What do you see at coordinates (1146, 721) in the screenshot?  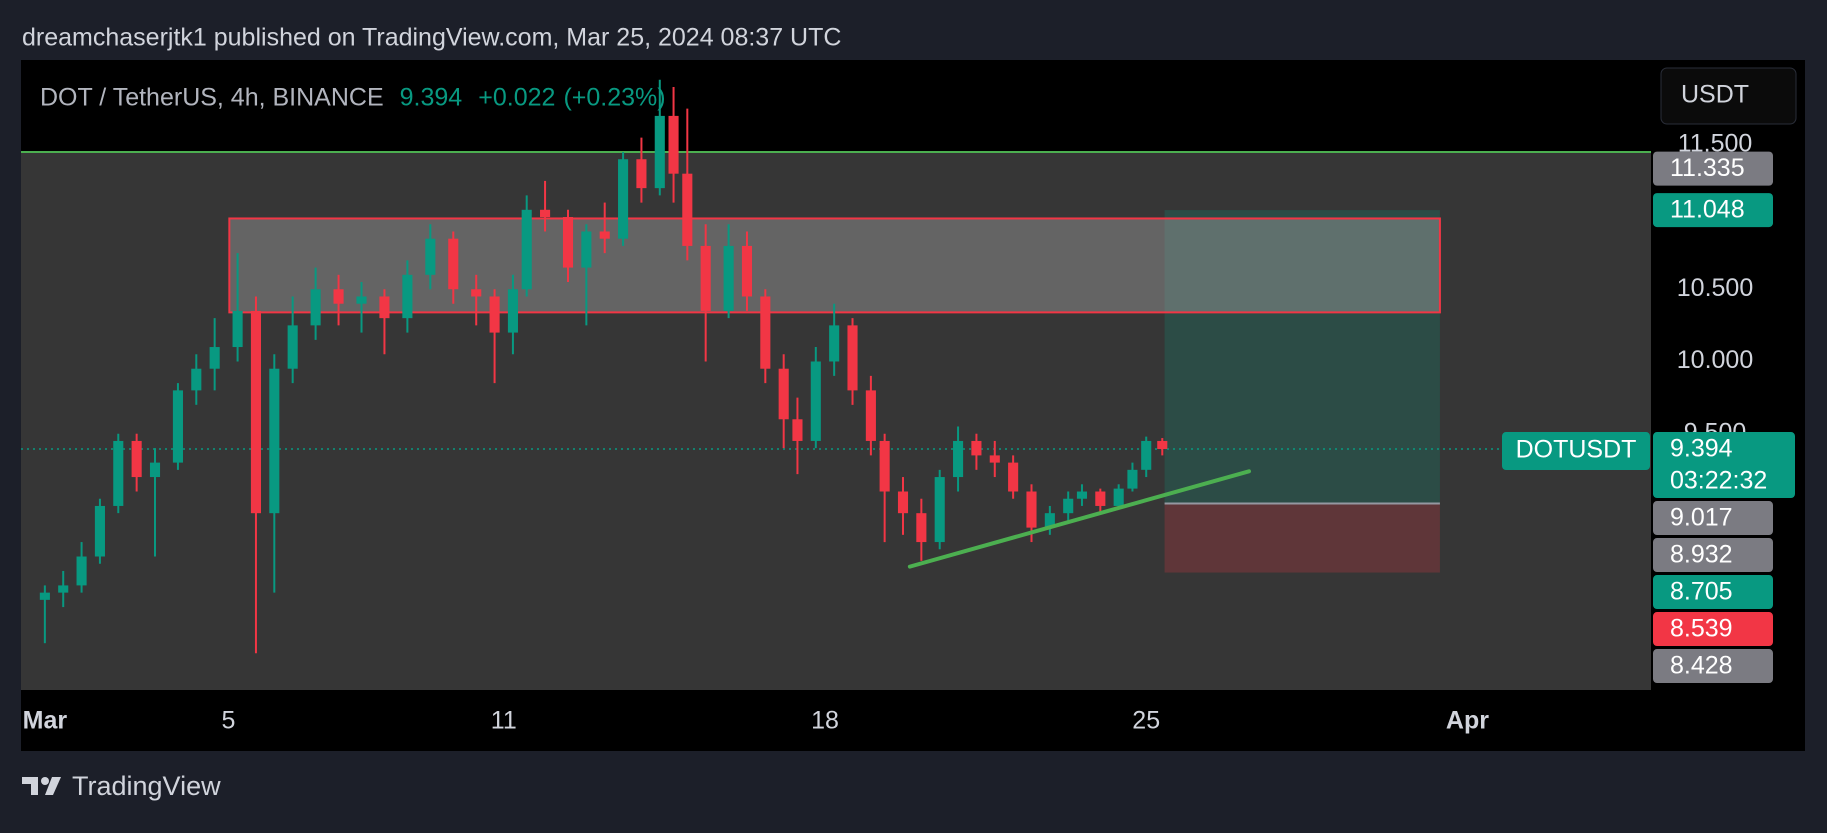 I see `x-tick-label: 25` at bounding box center [1146, 721].